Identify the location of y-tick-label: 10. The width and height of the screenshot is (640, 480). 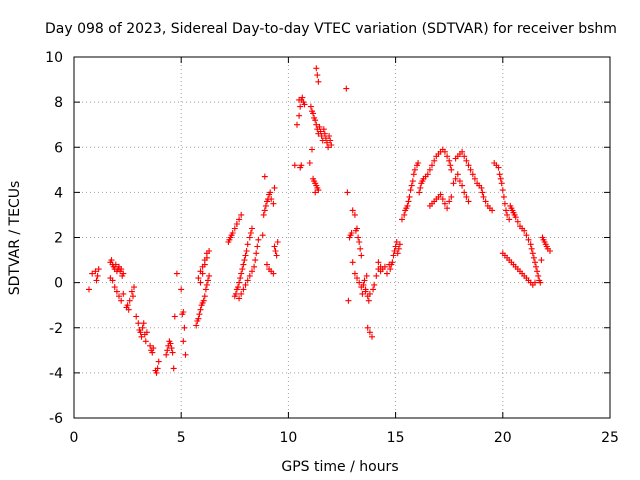
(54, 58).